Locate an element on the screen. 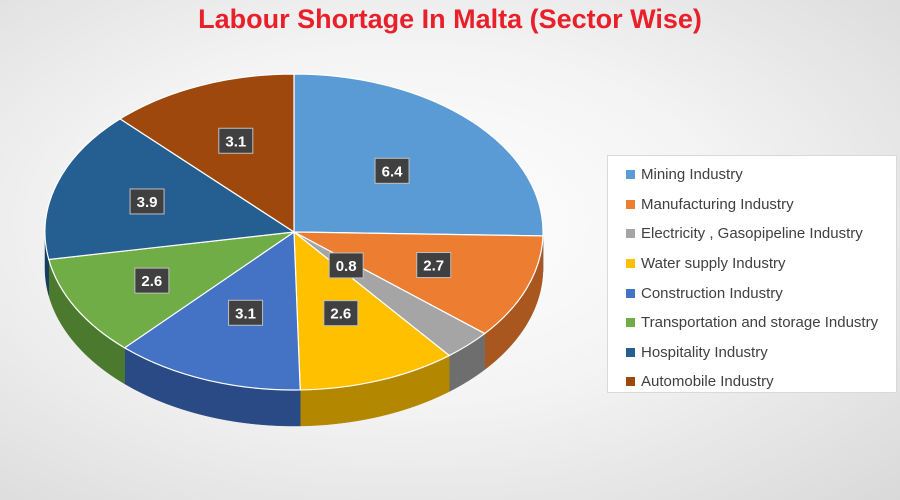 This screenshot has height=500, width=900. svg-text: 0.8 is located at coordinates (346, 266).